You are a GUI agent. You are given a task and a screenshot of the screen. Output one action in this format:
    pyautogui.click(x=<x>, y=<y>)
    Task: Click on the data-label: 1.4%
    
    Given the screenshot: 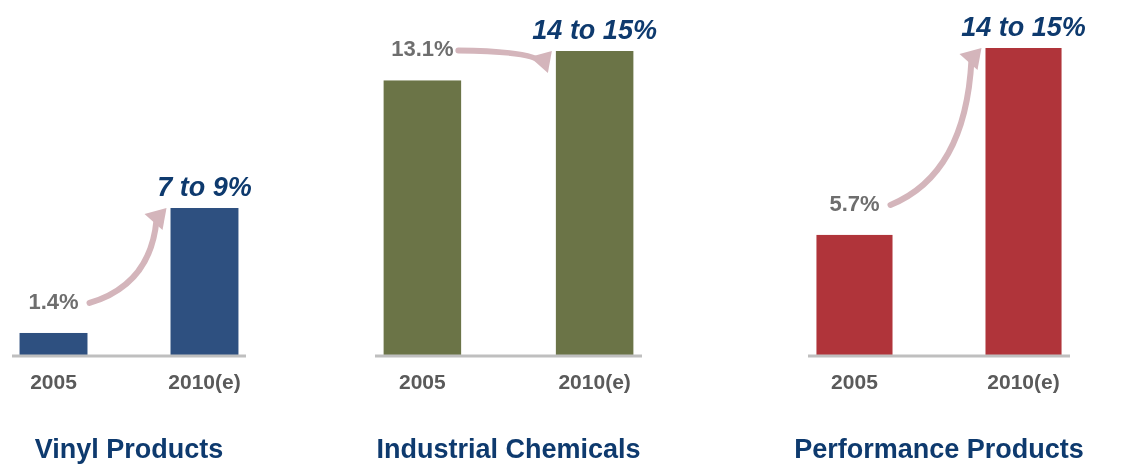 What is the action you would take?
    pyautogui.click(x=53, y=301)
    